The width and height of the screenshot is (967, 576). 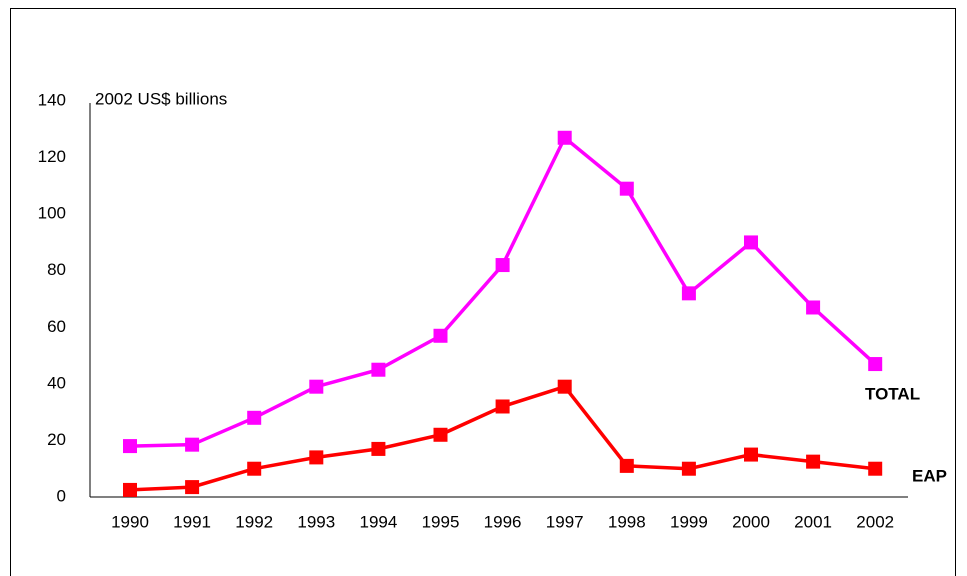 I want to click on x-tick-label: 2002, so click(x=875, y=521).